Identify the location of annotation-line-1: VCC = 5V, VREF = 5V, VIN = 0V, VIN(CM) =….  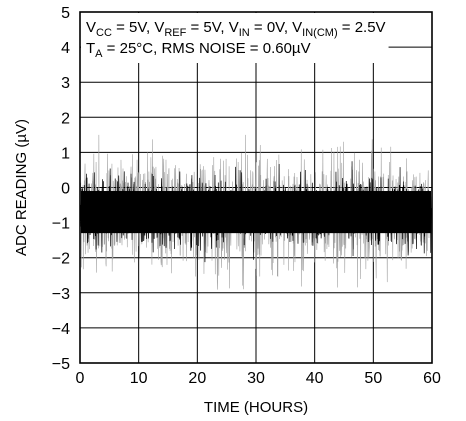
(236, 29).